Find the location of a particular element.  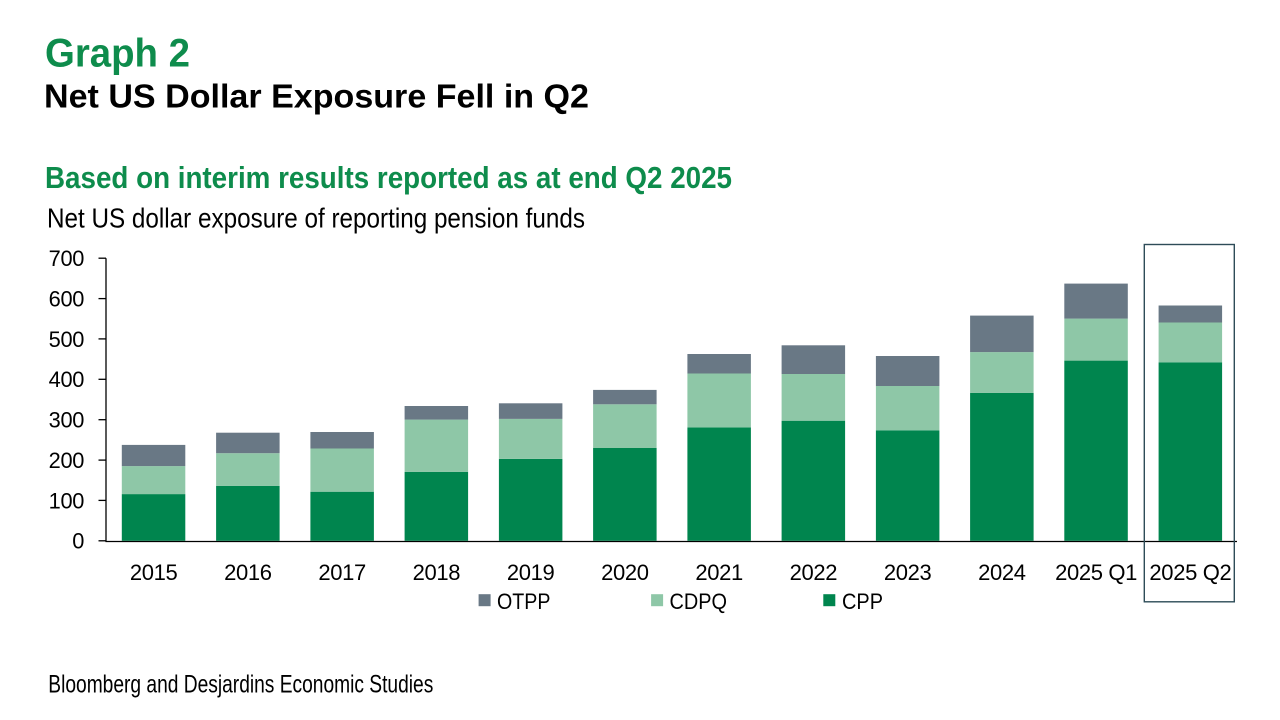

svg-text: 2023 is located at coordinates (908, 572).